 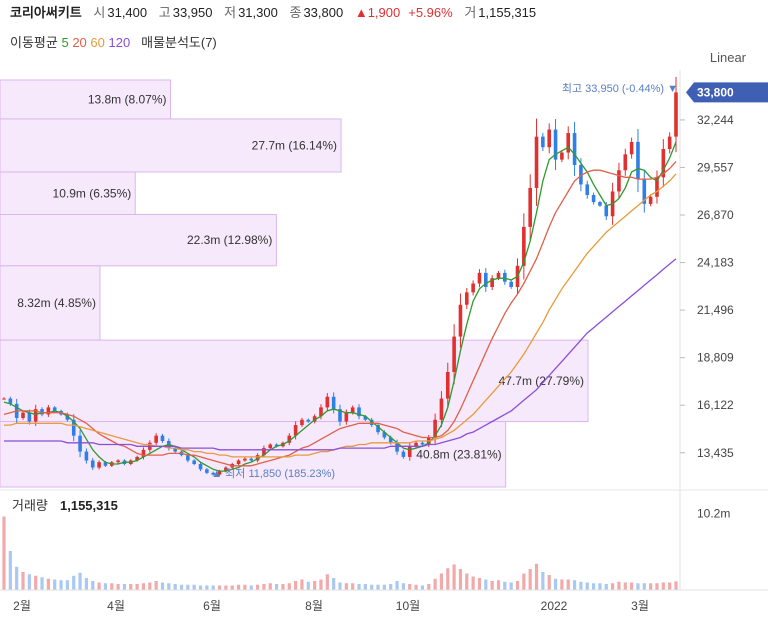 I want to click on volume-analysis-label: 매물분석도(7), so click(x=179, y=42).